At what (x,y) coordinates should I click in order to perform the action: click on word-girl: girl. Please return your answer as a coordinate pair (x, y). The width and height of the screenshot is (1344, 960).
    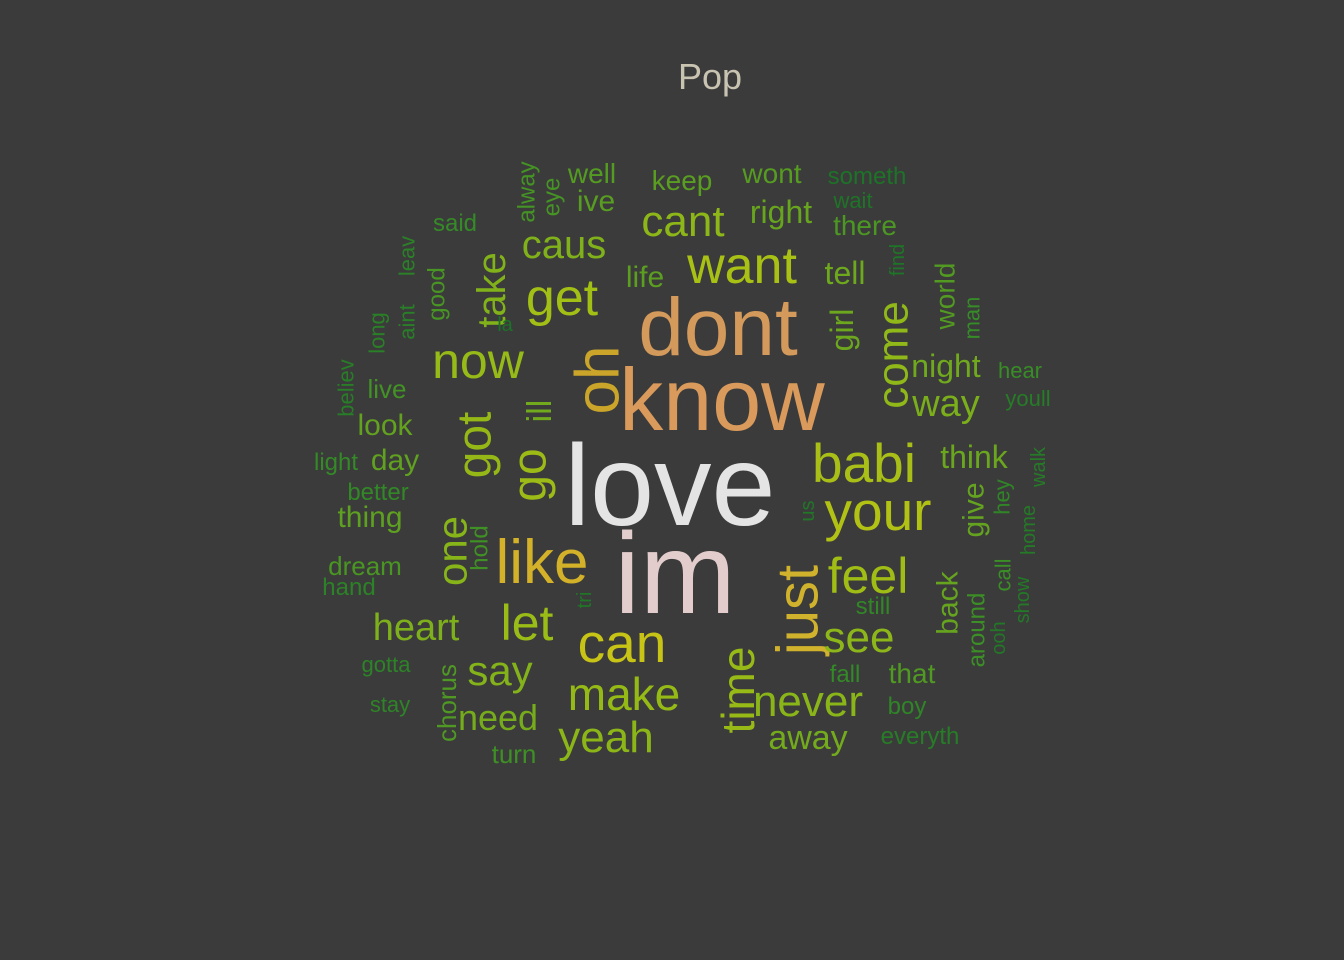
    Looking at the image, I should click on (842, 330).